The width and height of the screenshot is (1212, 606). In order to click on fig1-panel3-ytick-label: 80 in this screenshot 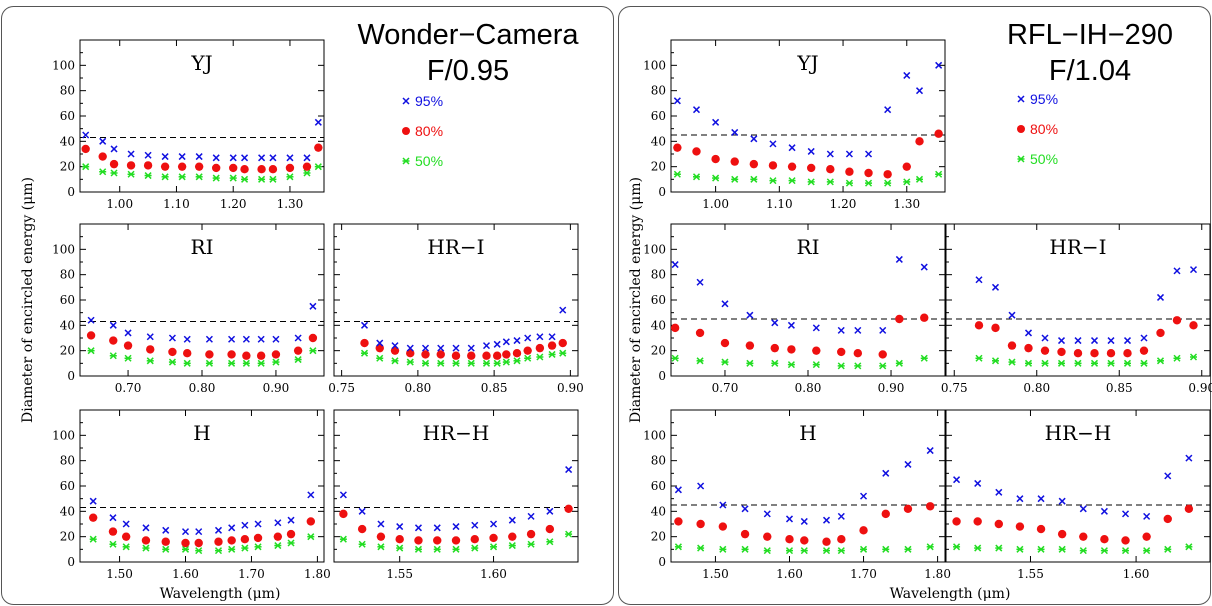, I will do `click(658, 461)`.